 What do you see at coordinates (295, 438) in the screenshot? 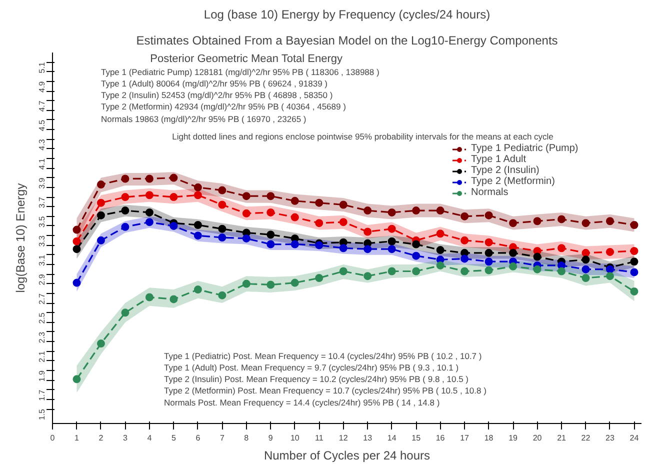
I see `x-tick-label: 10` at bounding box center [295, 438].